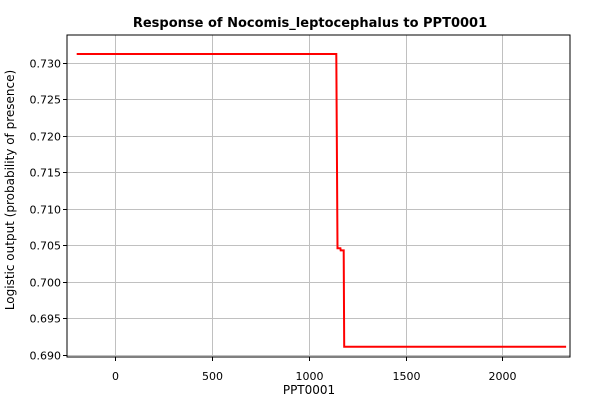  What do you see at coordinates (46, 246) in the screenshot?
I see `y-tick-label: 0.705` at bounding box center [46, 246].